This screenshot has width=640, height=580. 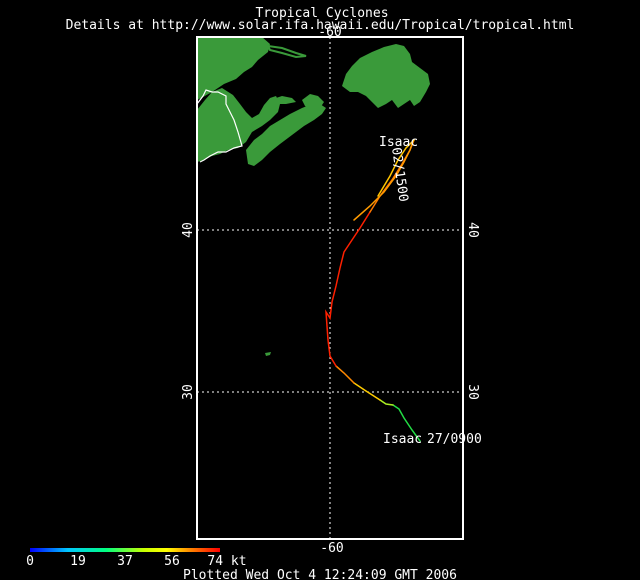 What do you see at coordinates (286, 51) in the screenshot?
I see `land-anticosti` at bounding box center [286, 51].